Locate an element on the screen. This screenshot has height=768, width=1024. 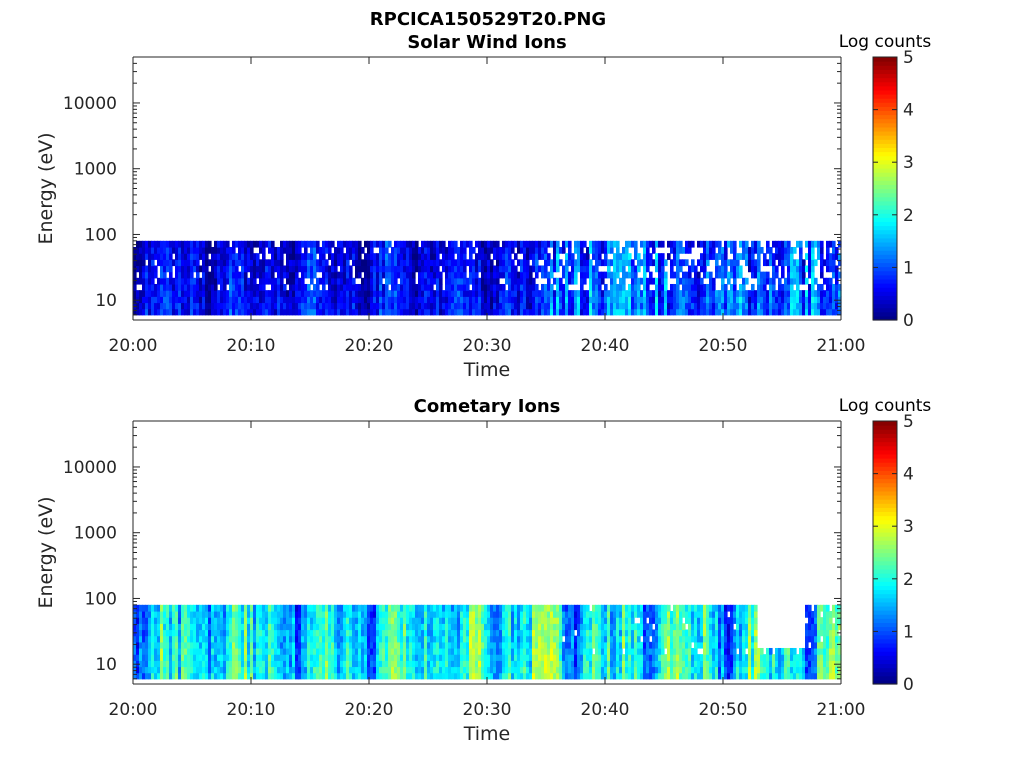
x-tick-label: 20:20 is located at coordinates (369, 346).